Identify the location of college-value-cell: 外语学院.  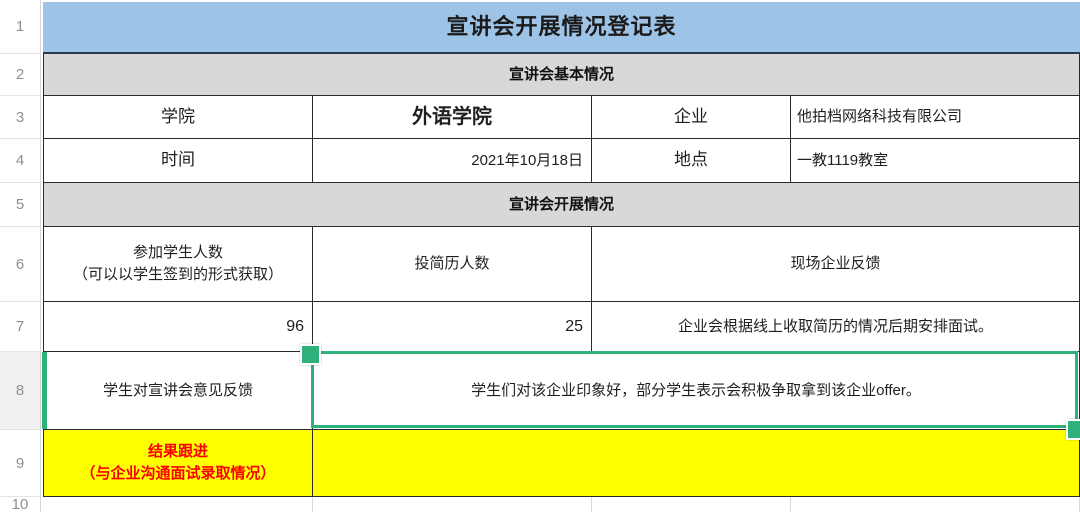
(452, 117).